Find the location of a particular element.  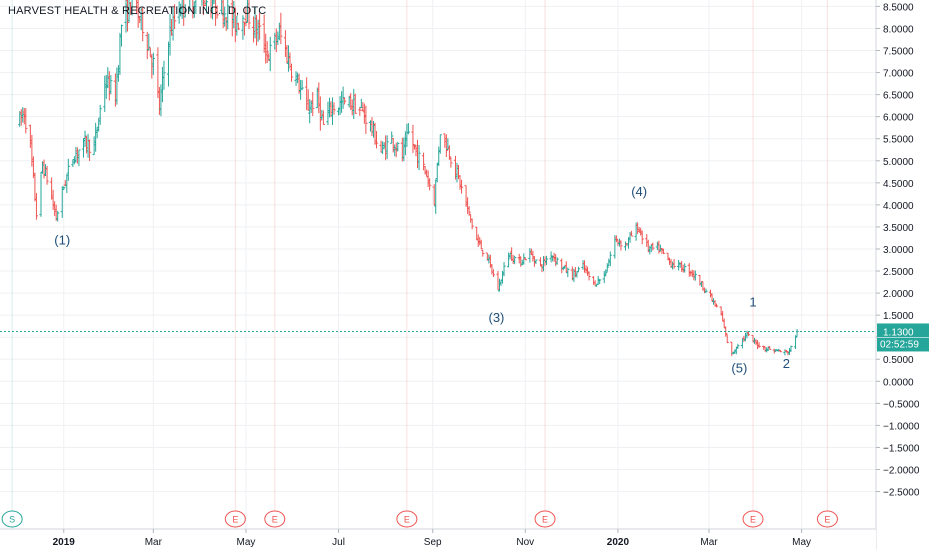

price-tick-label: 7.5000 is located at coordinates (898, 52).